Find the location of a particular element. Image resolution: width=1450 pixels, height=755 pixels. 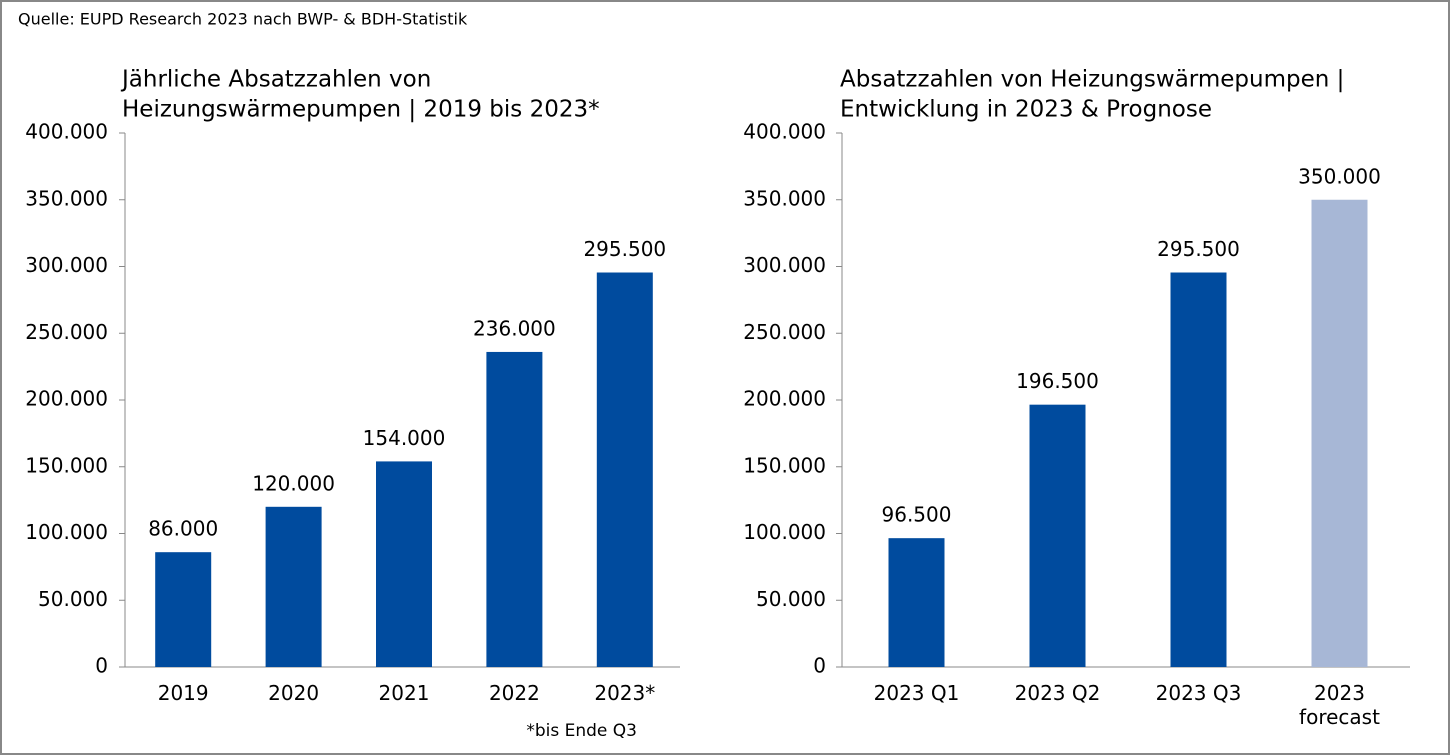

x-label-box: 2023* is located at coordinates (625, 693).